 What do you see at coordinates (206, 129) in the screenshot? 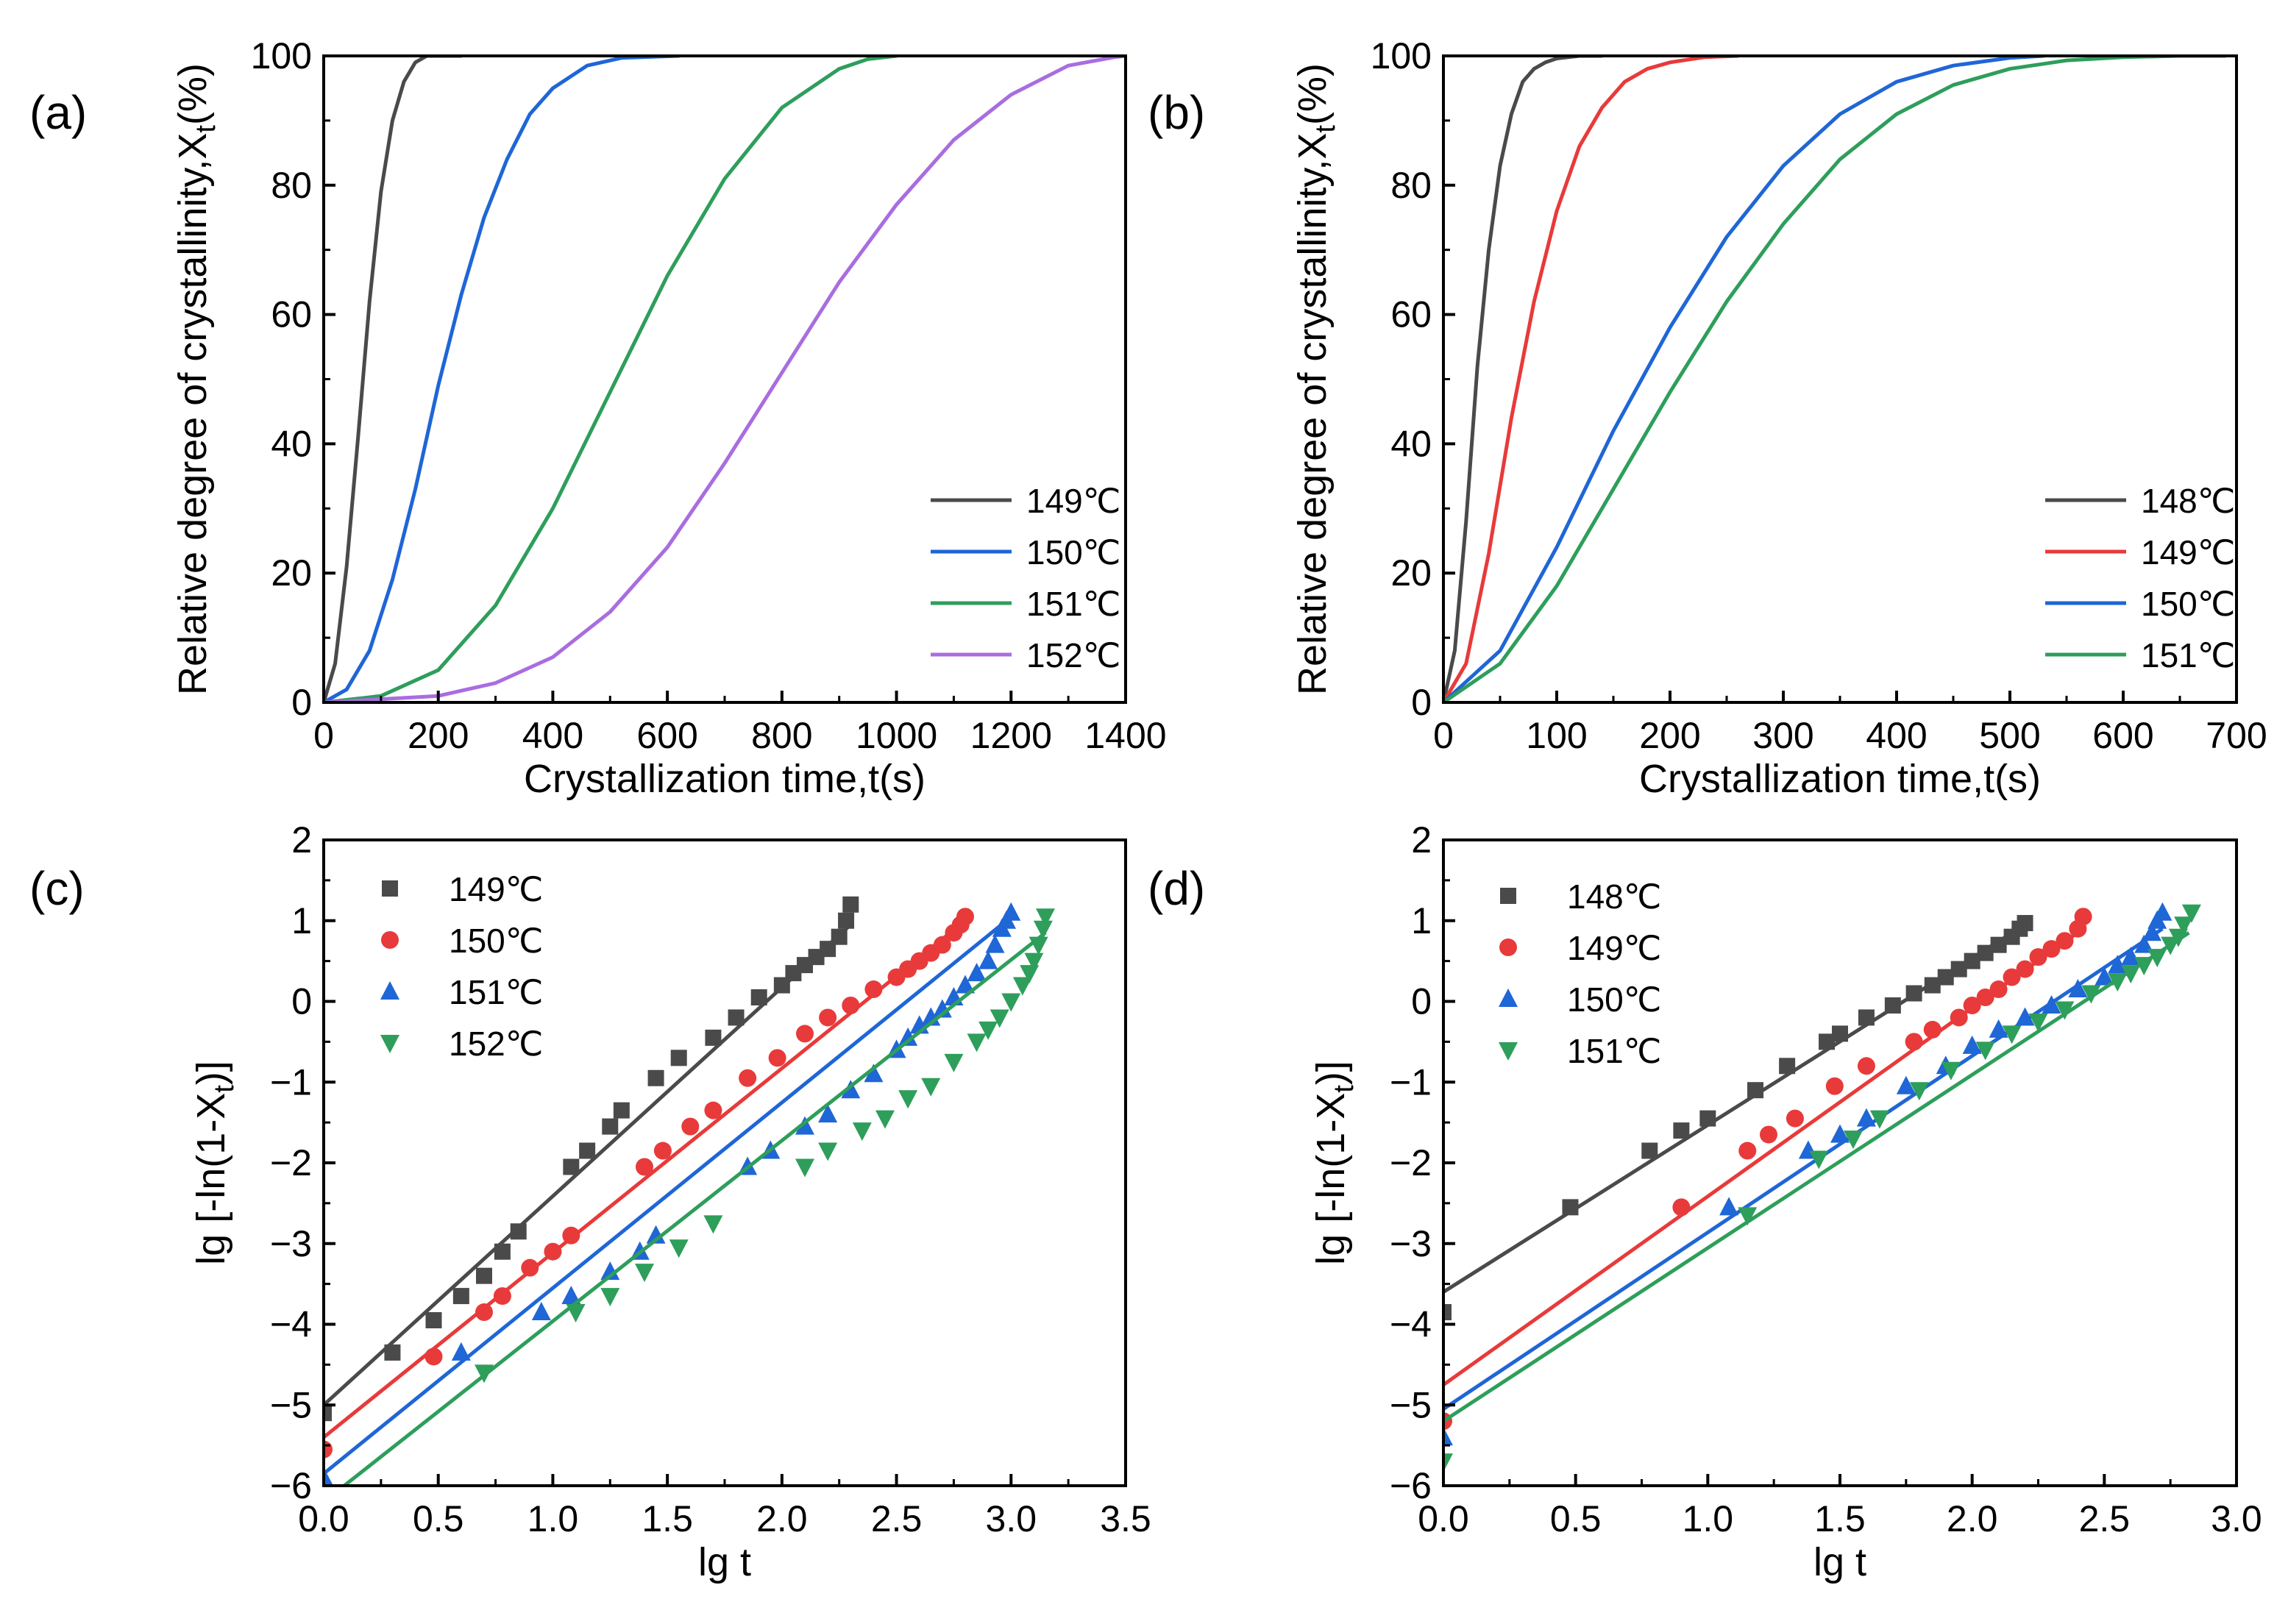
I see `y-axis-label-sub: t` at bounding box center [206, 129].